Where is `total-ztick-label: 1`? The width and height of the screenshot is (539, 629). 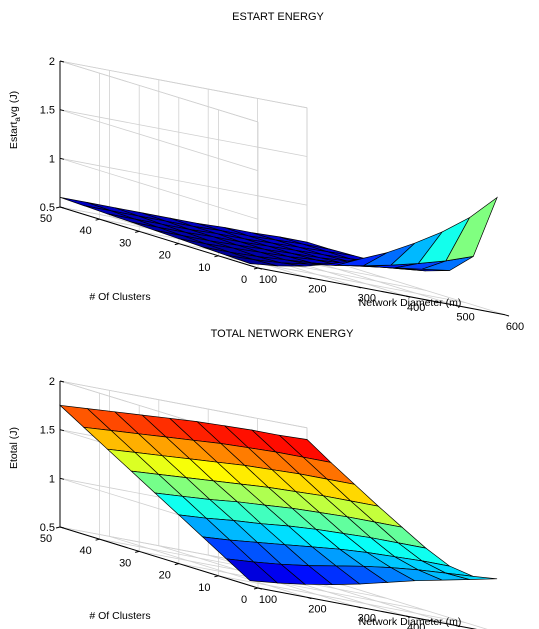 total-ztick-label: 1 is located at coordinates (52, 479).